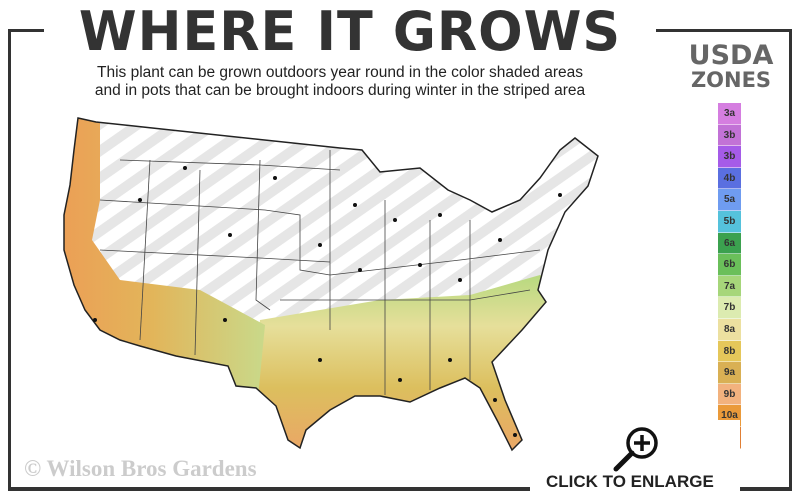  What do you see at coordinates (729, 351) in the screenshot?
I see `legend-zone-8b: 8b` at bounding box center [729, 351].